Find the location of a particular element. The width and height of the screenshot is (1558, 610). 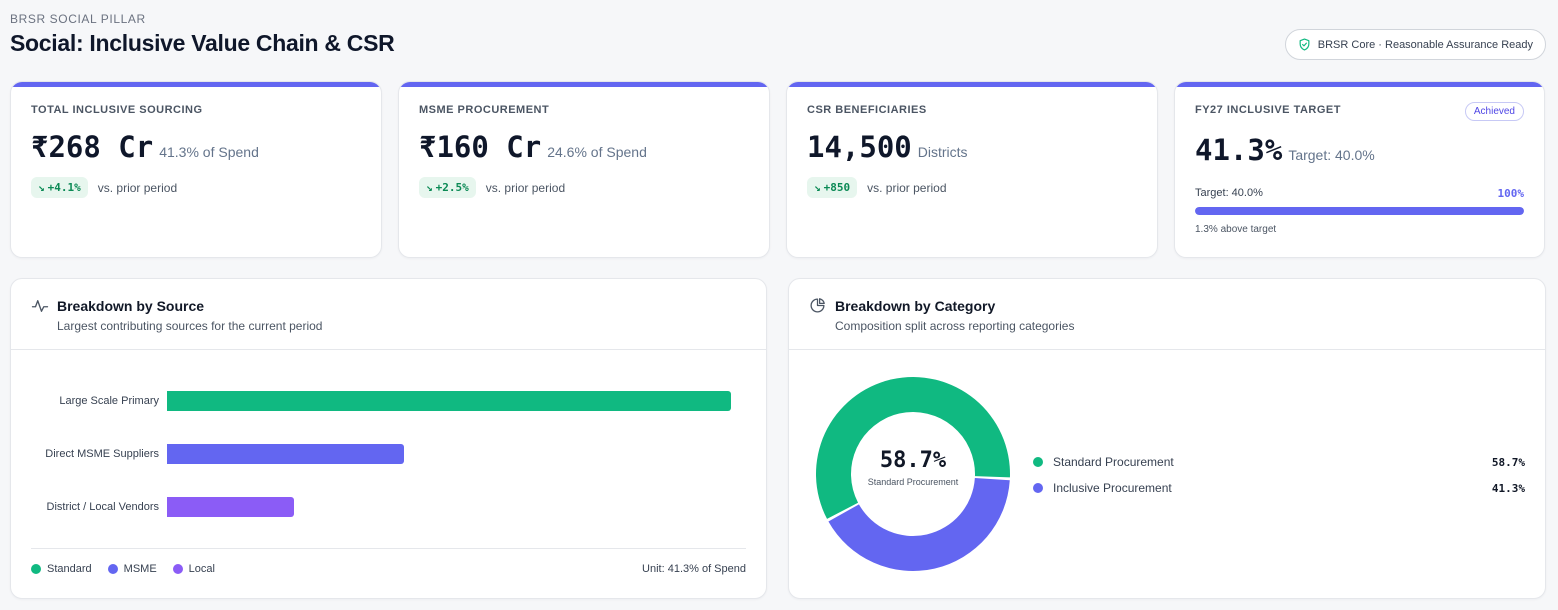

bar-category-label: District / Local Vendors is located at coordinates (103, 507).